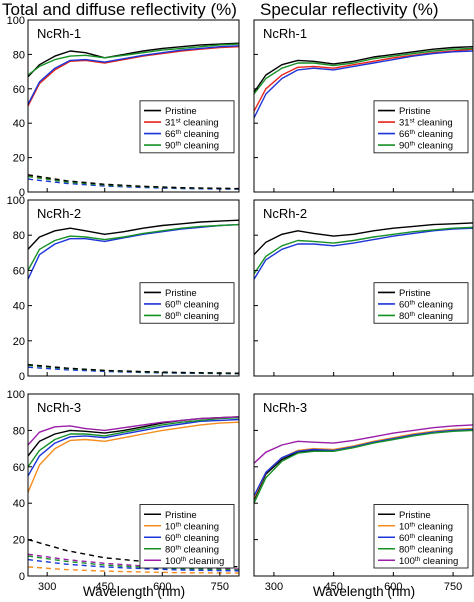 The width and height of the screenshot is (474, 602). What do you see at coordinates (173, 561) in the screenshot?
I see `legend-ordinal: 100` at bounding box center [173, 561].